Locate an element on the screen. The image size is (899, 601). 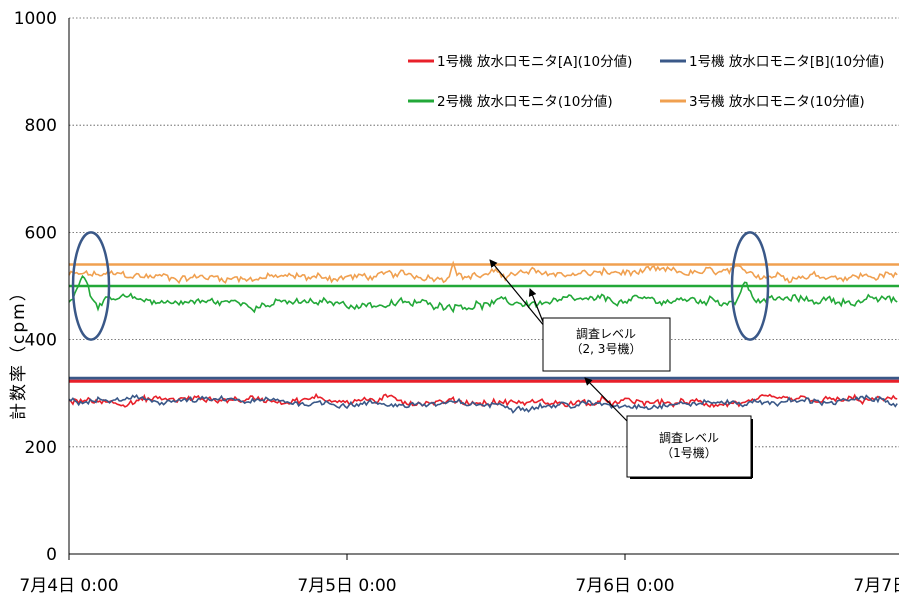
annotations: 調査レベル（2, 3号機）調査レベル（1号機） is located at coordinates (621, 369).